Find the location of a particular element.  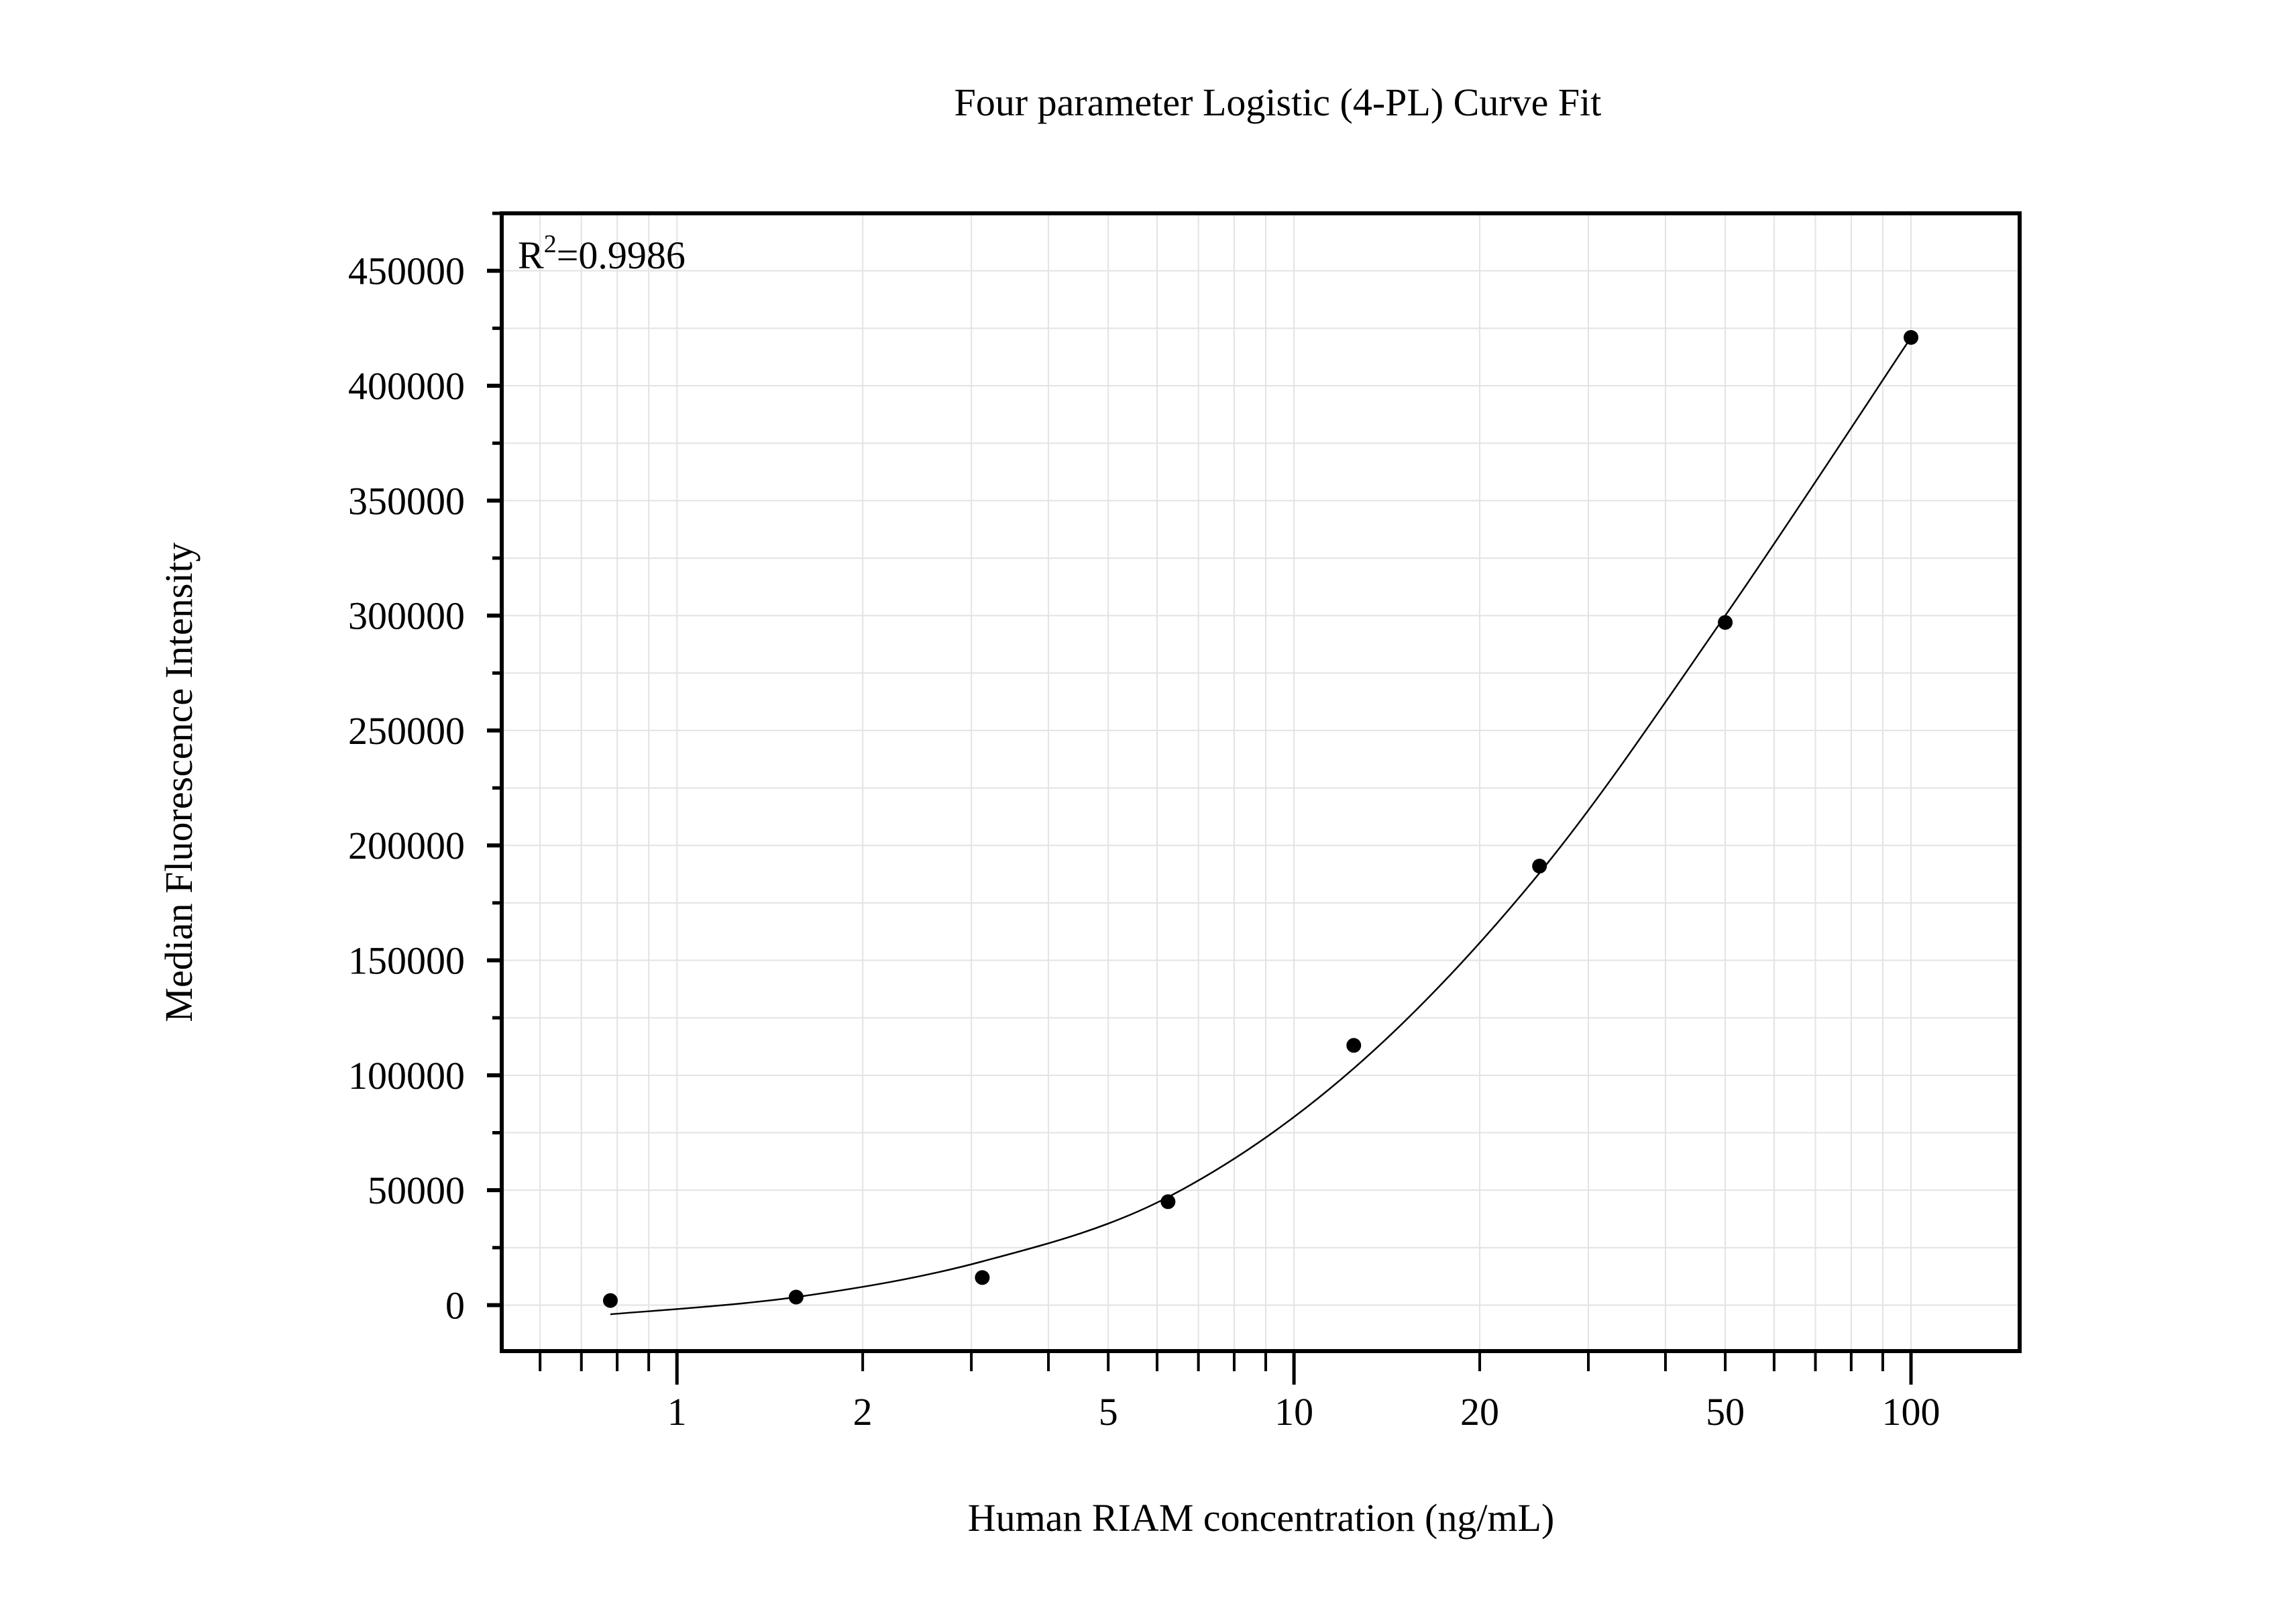

x-tick-label: 50 is located at coordinates (1725, 1412).